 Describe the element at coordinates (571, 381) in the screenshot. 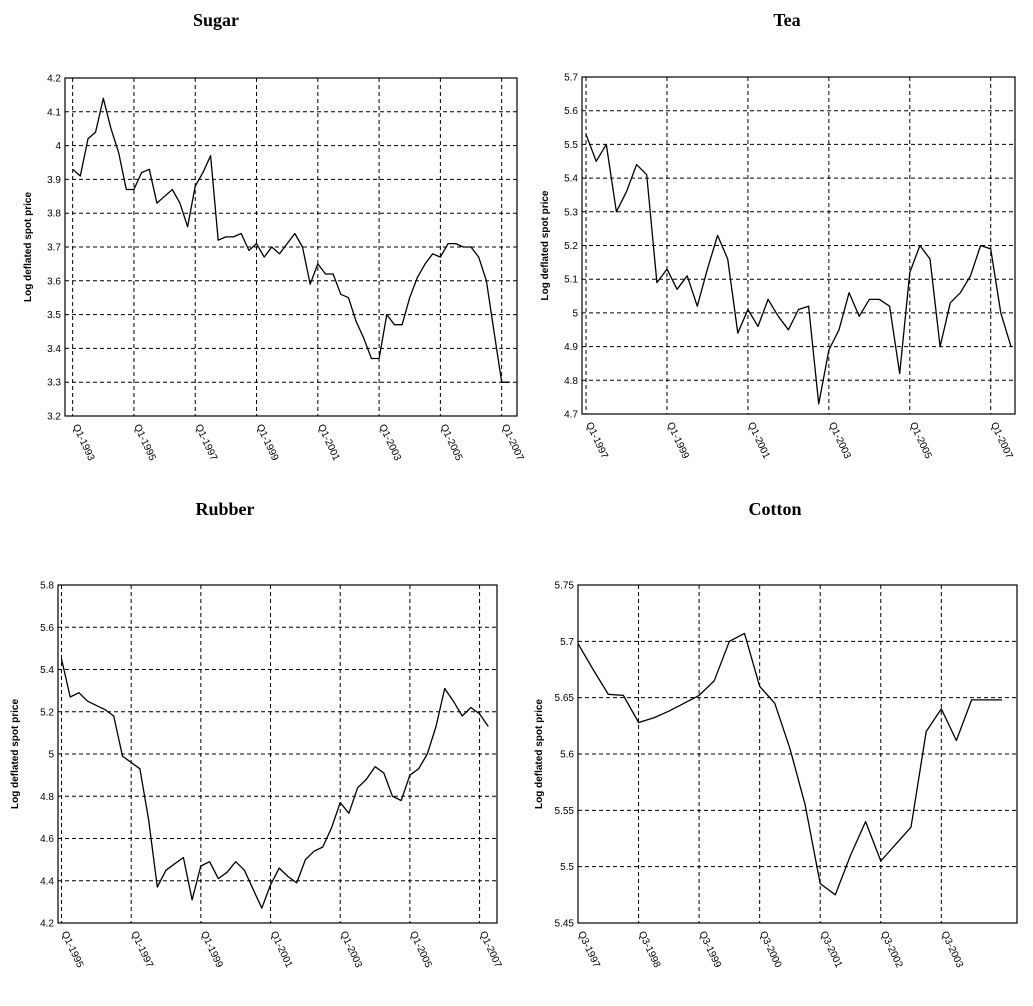

I see `tea-ytick-label: 4.8` at that location.